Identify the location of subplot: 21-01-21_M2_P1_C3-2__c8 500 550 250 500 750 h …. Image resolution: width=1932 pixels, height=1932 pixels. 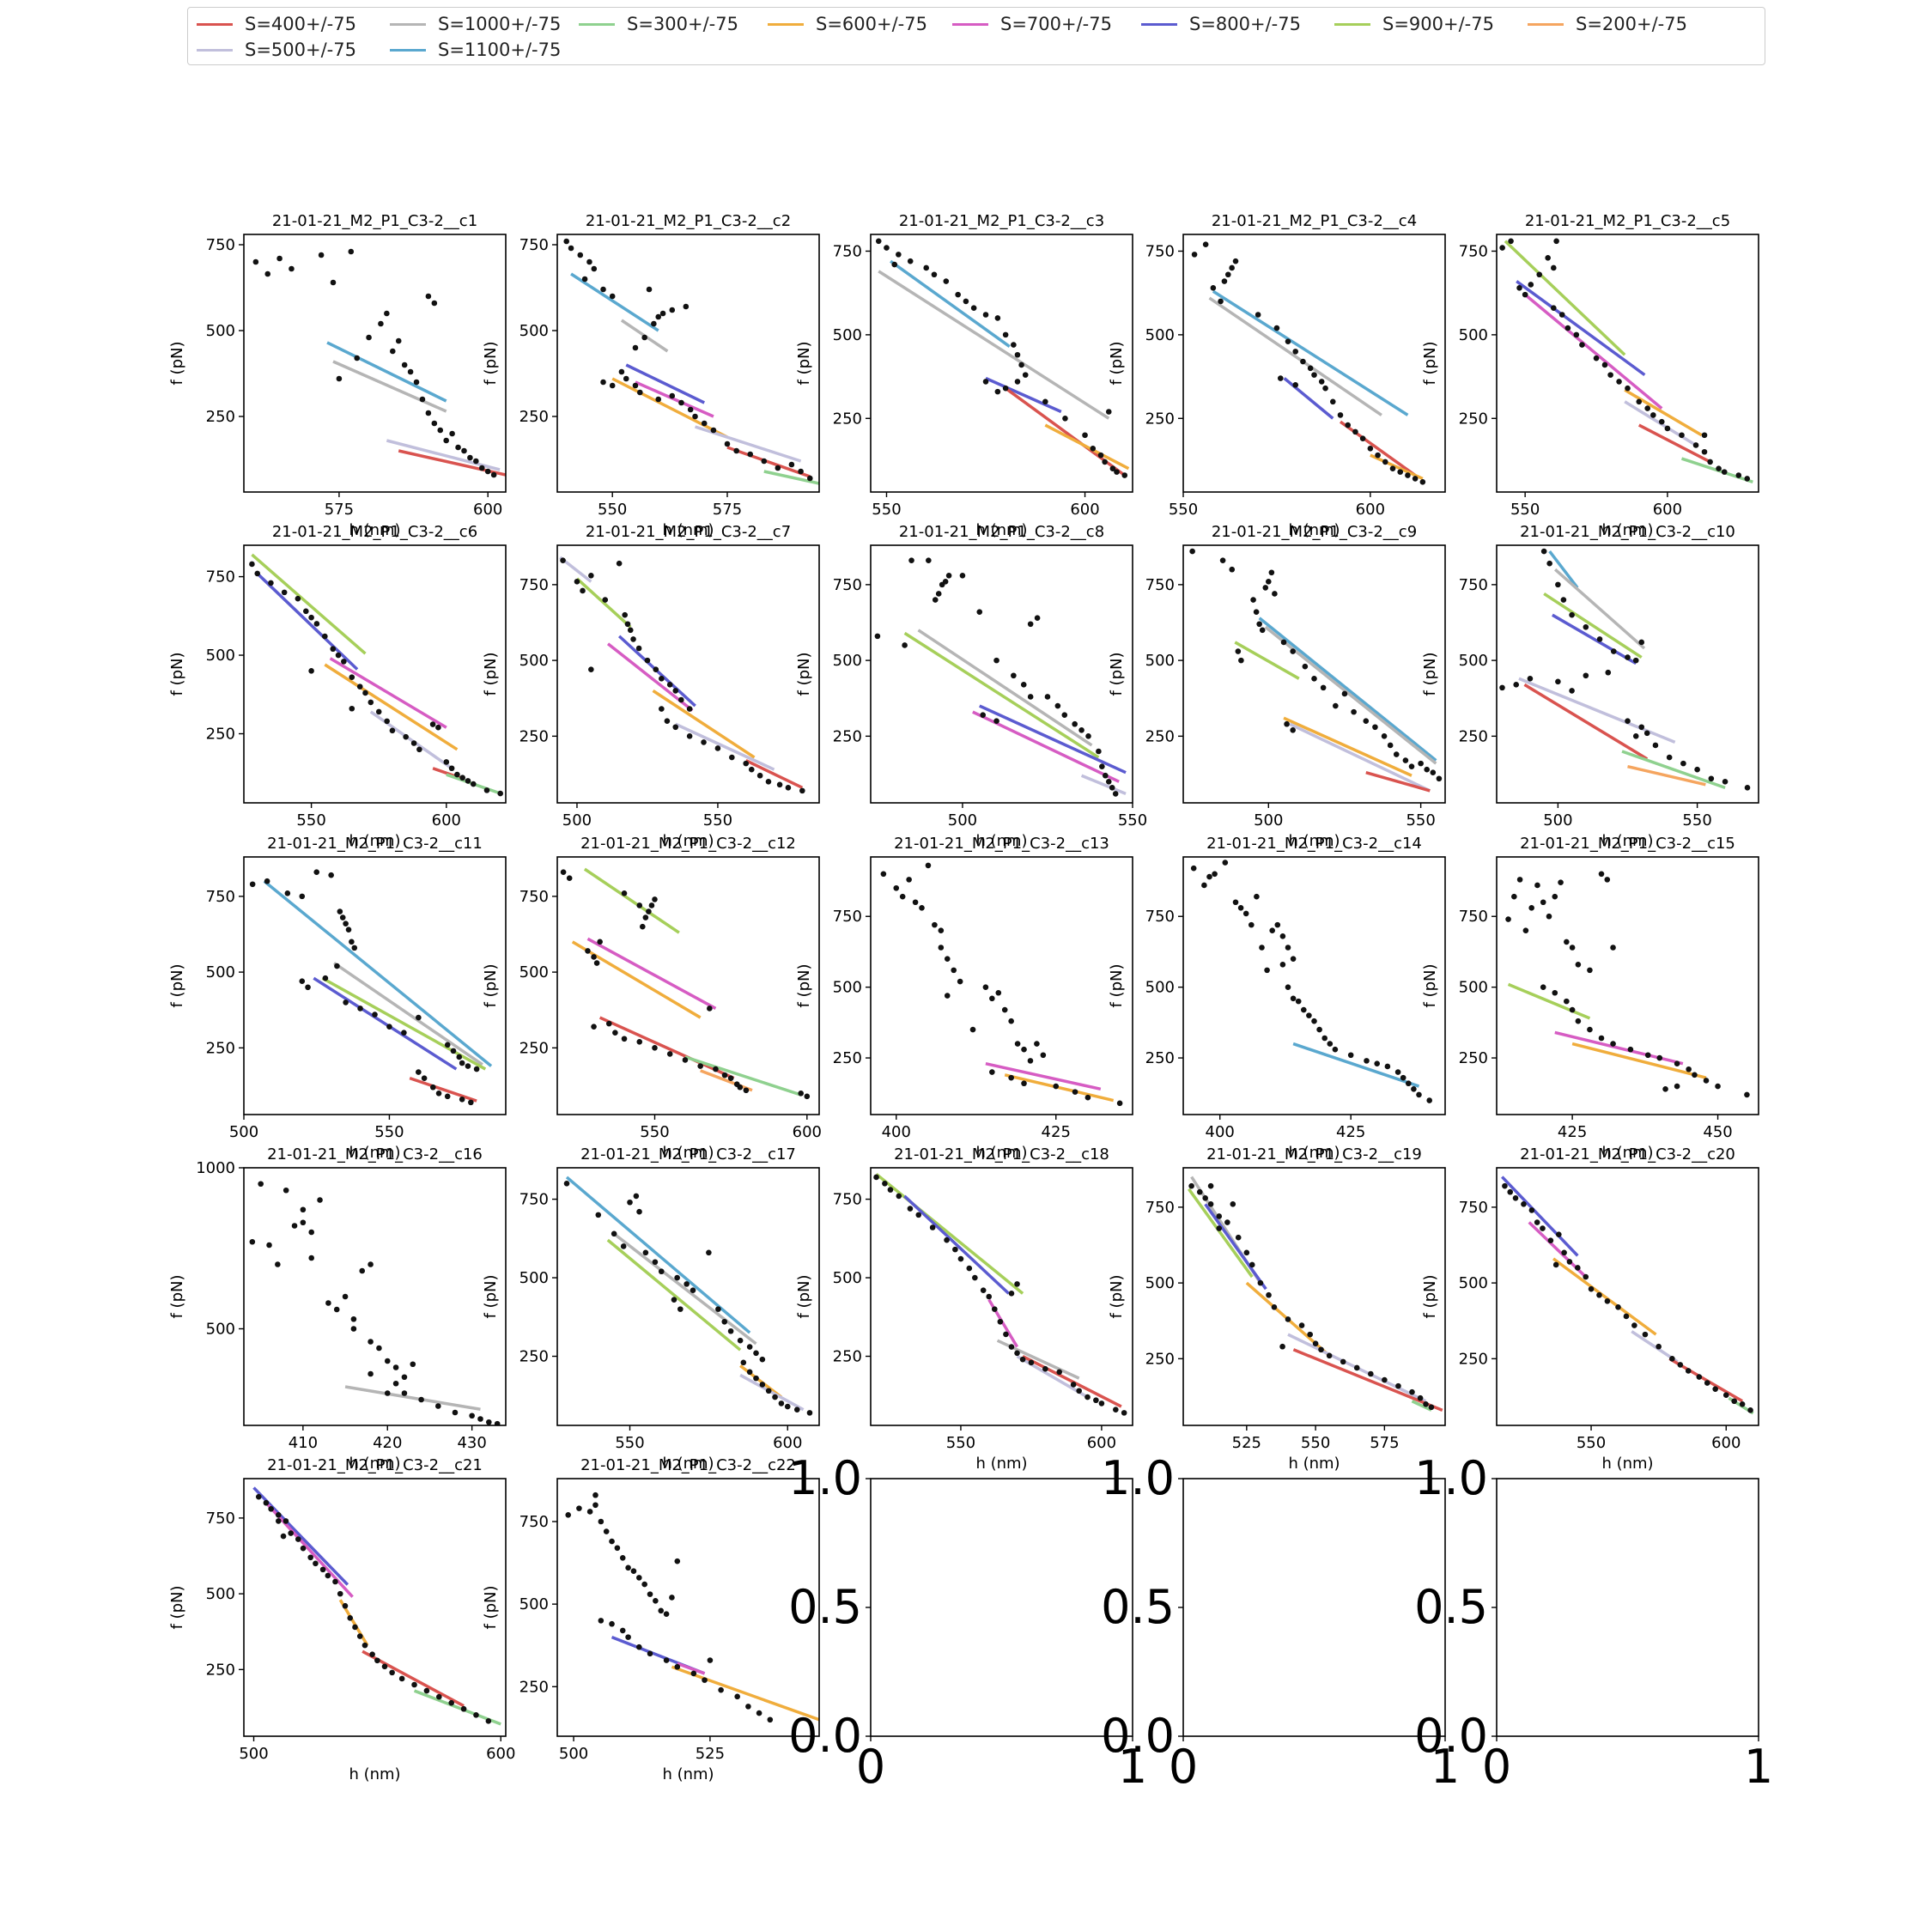
(971, 686).